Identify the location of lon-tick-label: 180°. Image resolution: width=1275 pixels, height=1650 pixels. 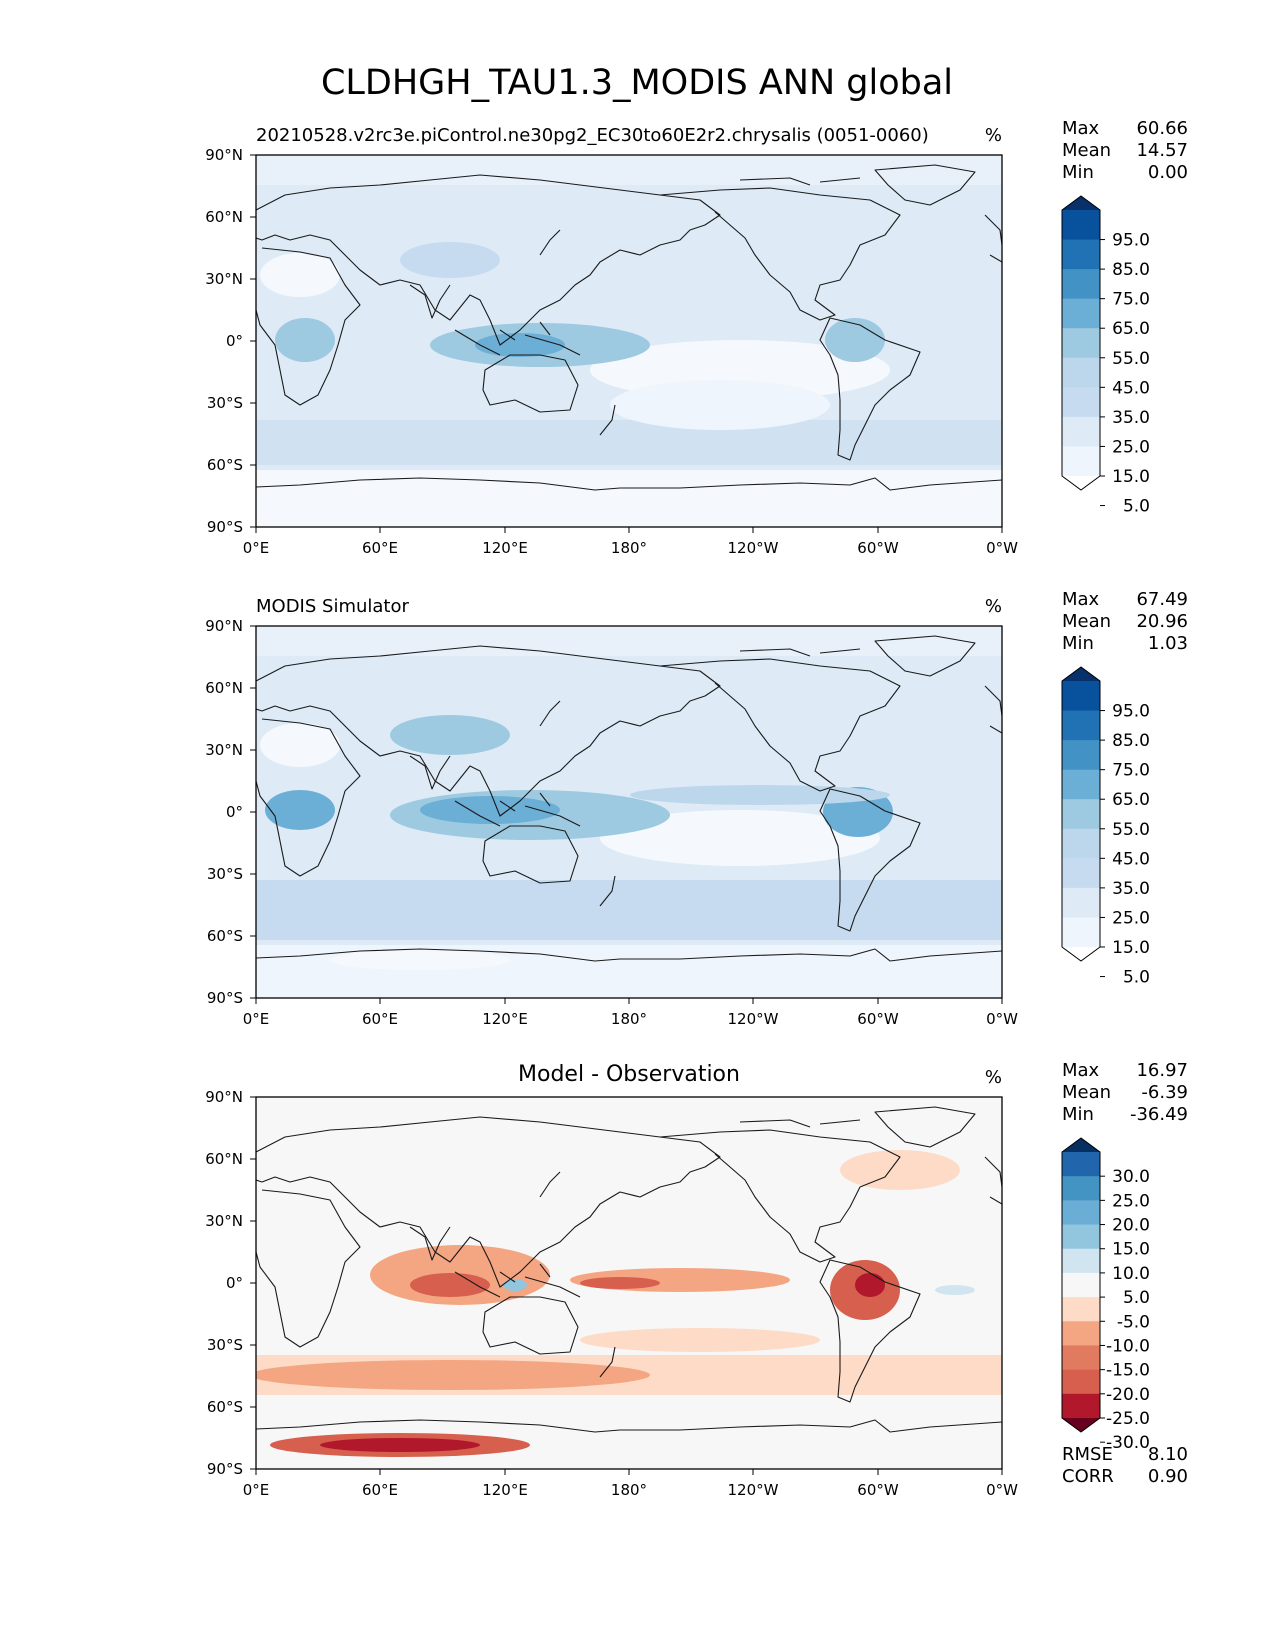
(629, 1019).